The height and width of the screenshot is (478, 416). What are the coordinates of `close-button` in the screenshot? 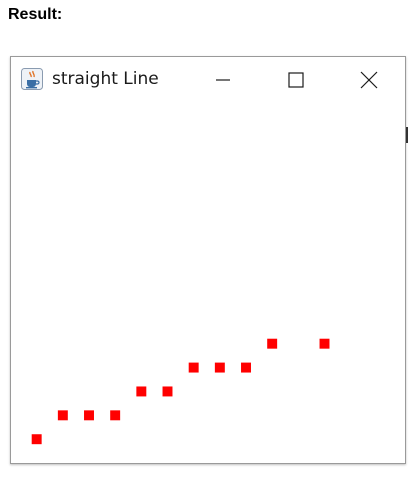 It's located at (369, 80).